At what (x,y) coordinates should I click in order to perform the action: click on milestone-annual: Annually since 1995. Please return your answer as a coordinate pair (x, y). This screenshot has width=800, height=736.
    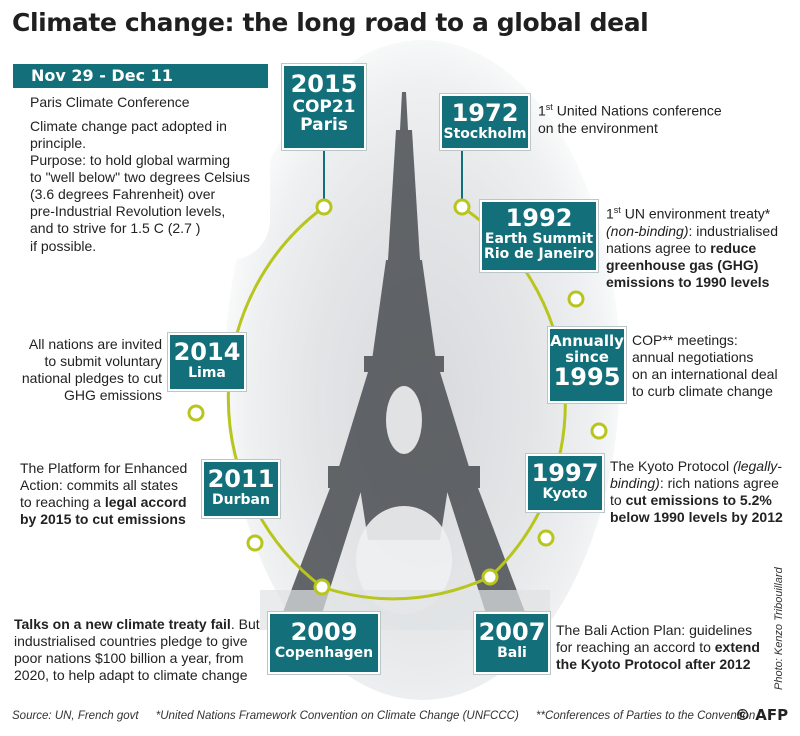
    Looking at the image, I should click on (587, 365).